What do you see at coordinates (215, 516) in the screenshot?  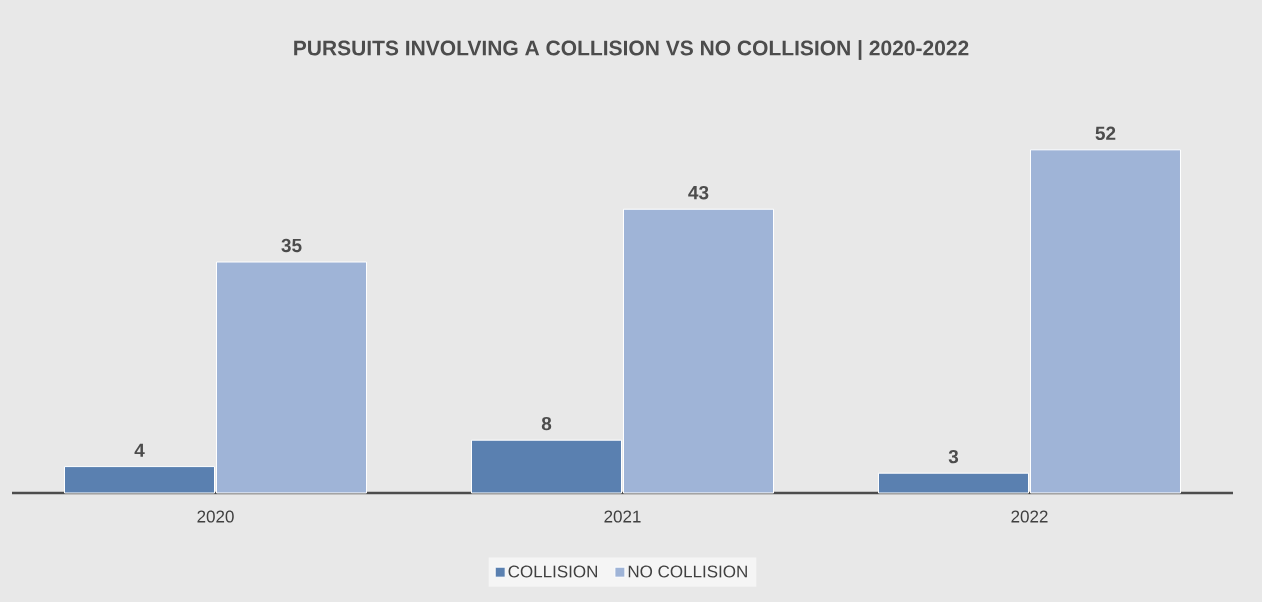 I see `x-tick-label: 2020` at bounding box center [215, 516].